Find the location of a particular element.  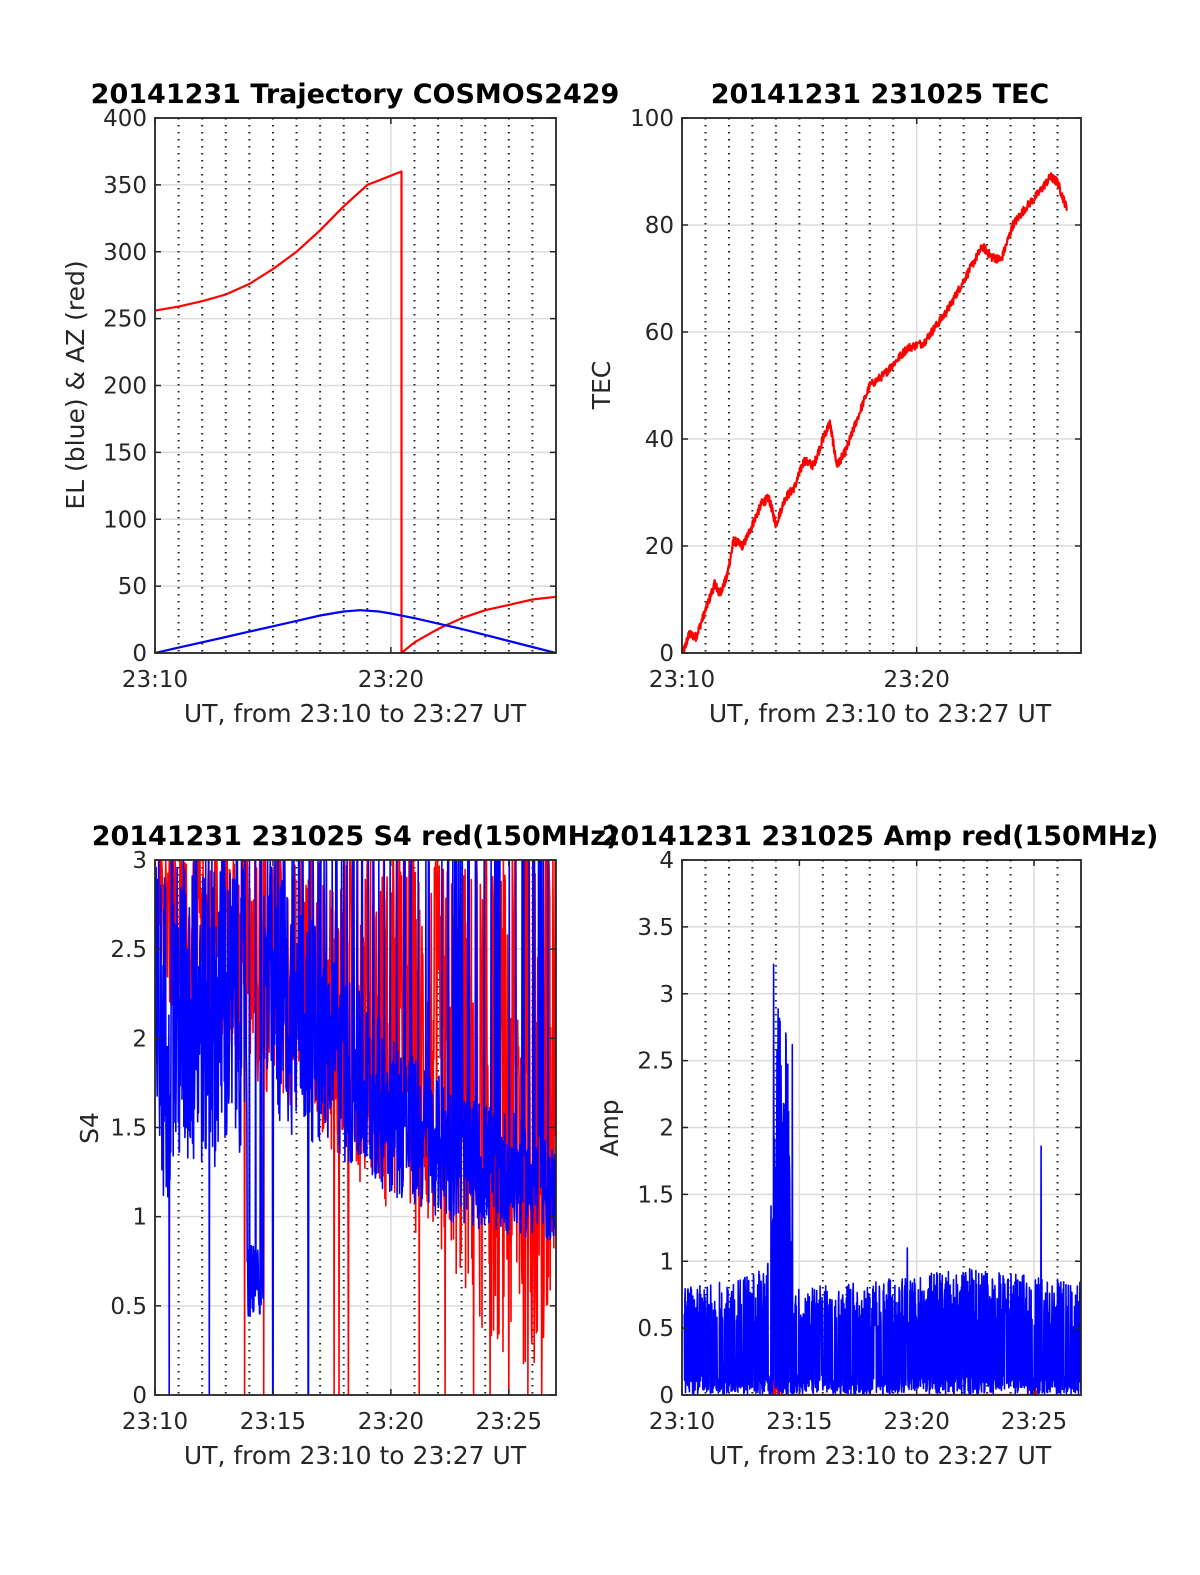

y-tick-label: 20 is located at coordinates (659, 547).